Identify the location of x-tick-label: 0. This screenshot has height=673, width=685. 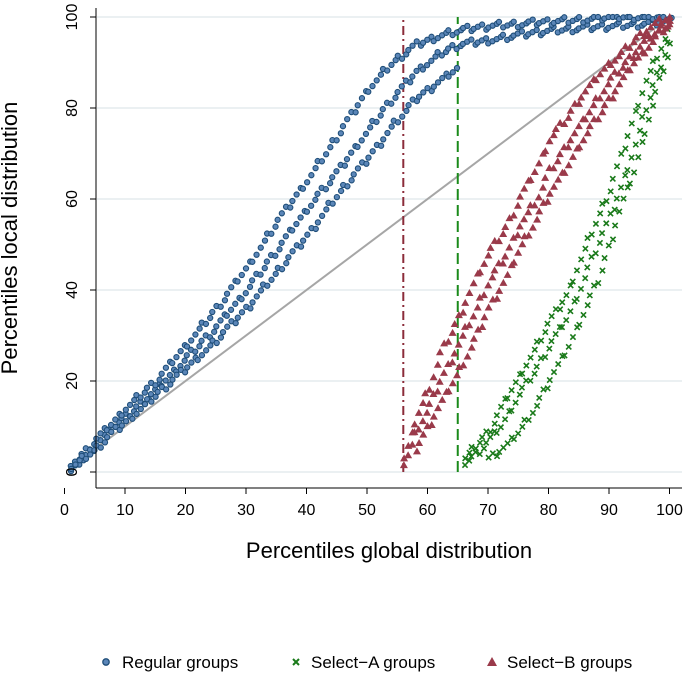
(64, 510).